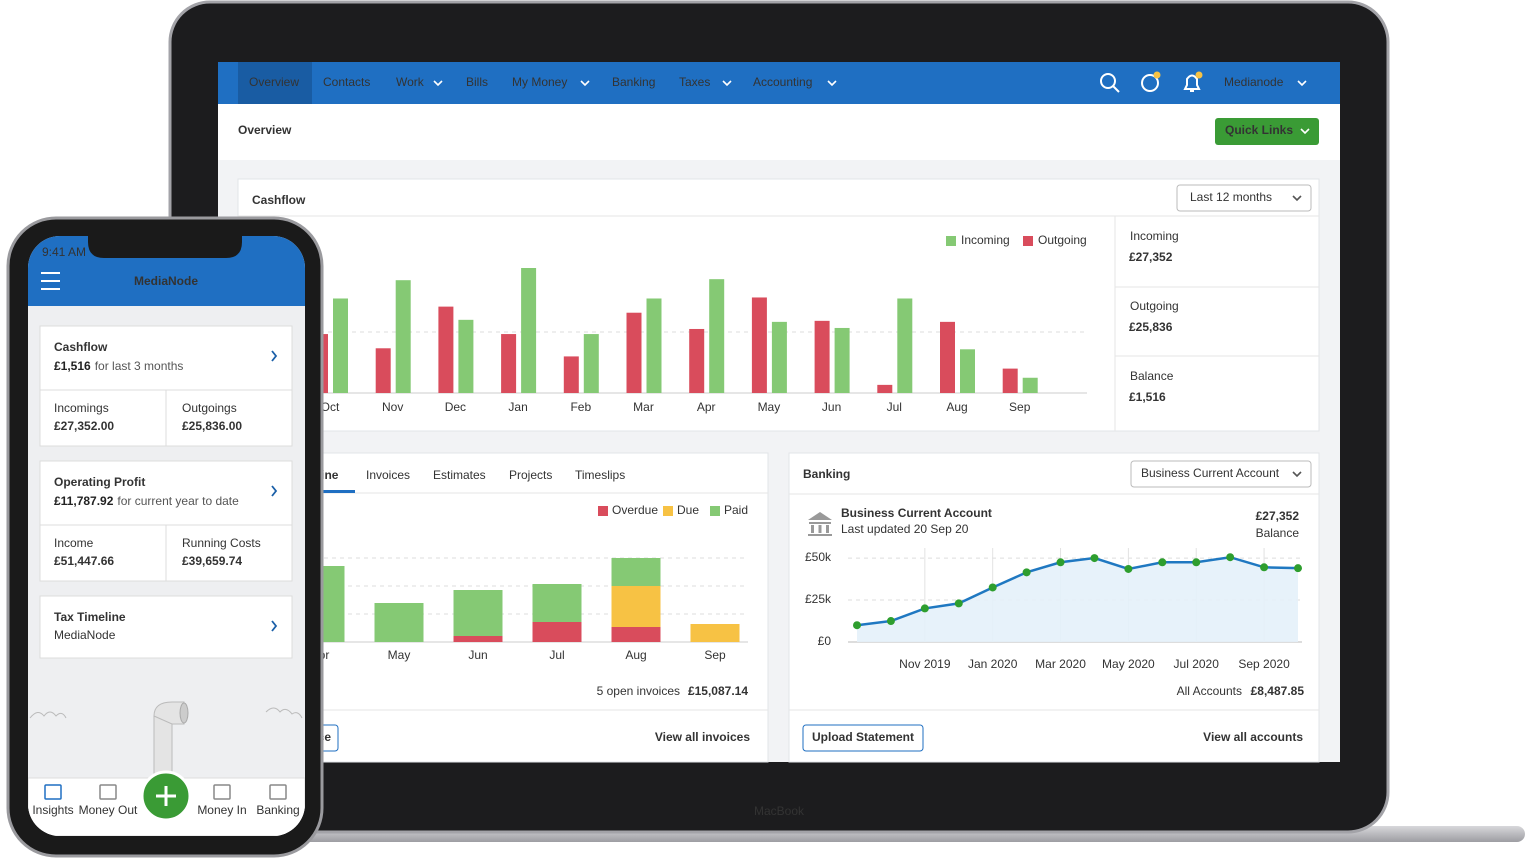 The height and width of the screenshot is (858, 1536). I want to click on view-all-invoices: View all invoices, so click(702, 737).